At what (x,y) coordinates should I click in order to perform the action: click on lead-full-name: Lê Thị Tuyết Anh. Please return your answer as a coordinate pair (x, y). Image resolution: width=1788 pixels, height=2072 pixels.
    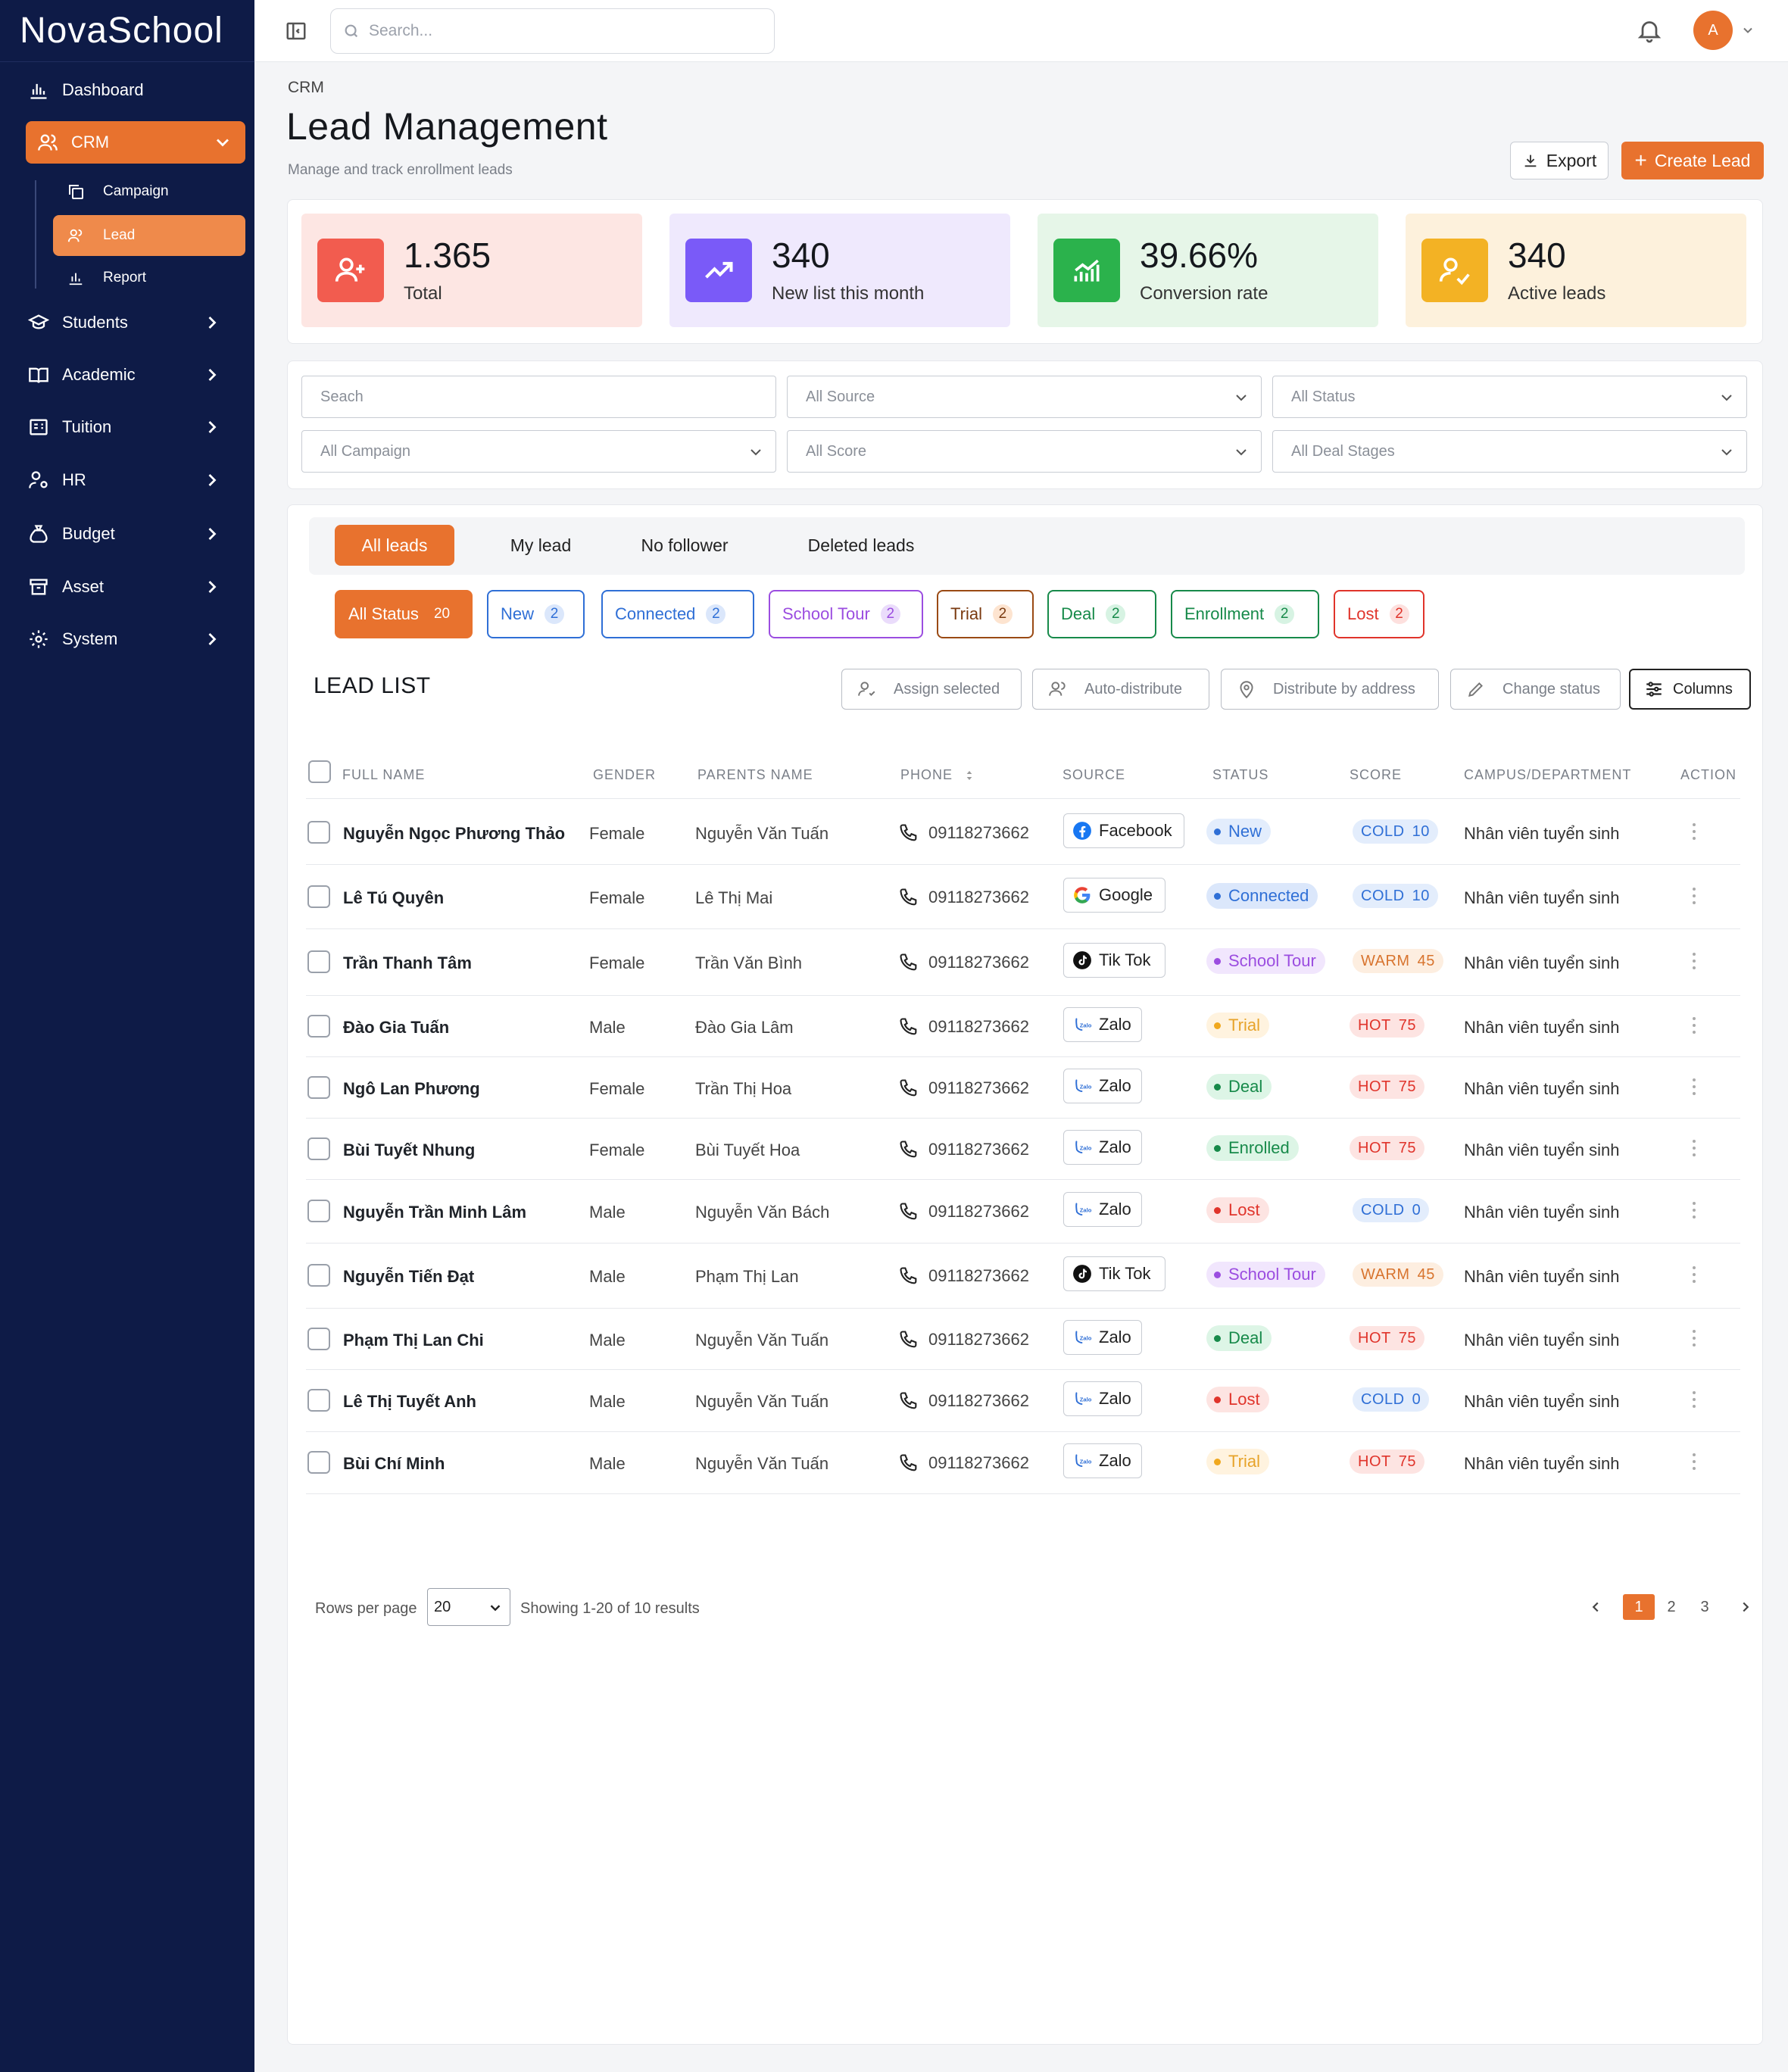
    Looking at the image, I should click on (409, 1401).